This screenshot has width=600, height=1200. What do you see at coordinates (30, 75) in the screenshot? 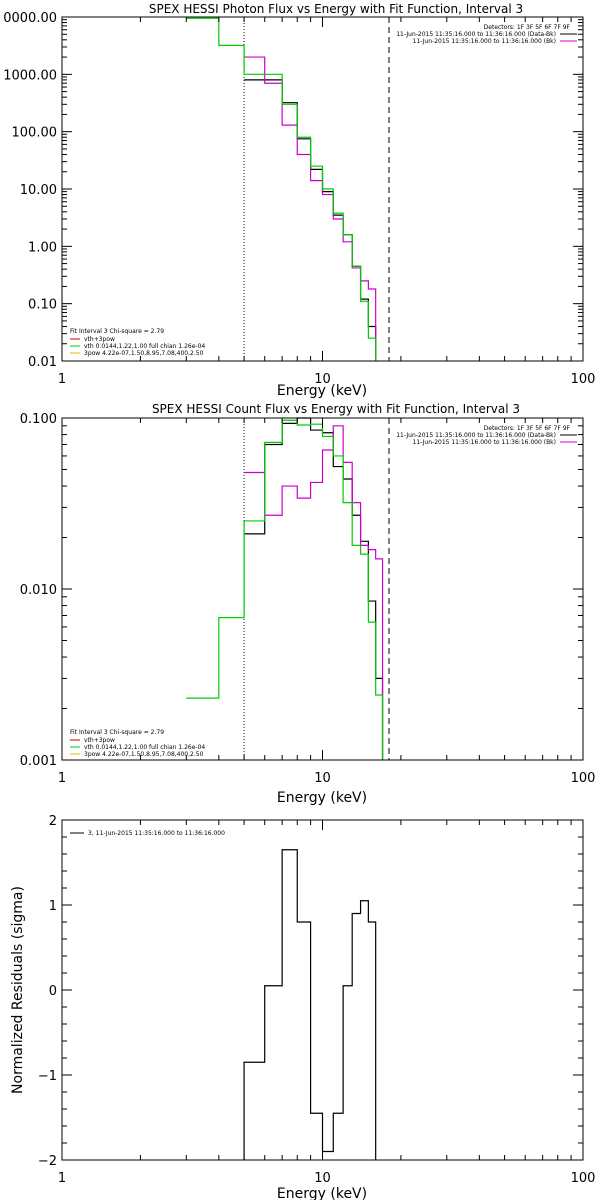
I see `y-tick-label: 1000.00` at bounding box center [30, 75].